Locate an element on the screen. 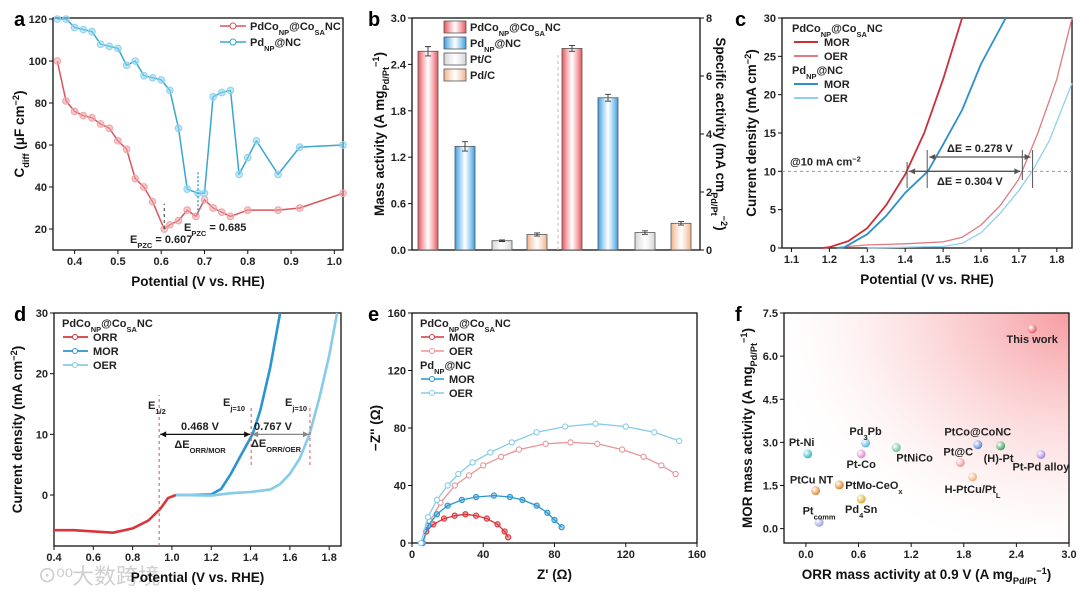  legend-label: OER is located at coordinates (461, 394).